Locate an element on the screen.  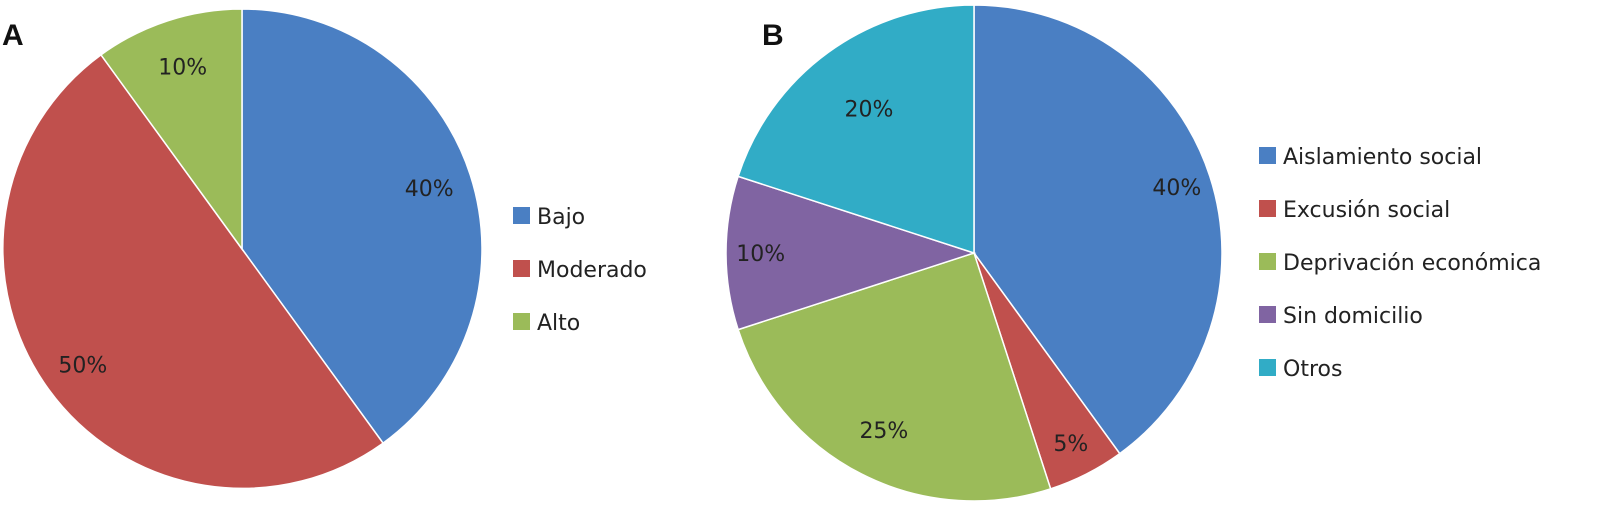
pie-slice-sin-domicilio is located at coordinates (851, 253).